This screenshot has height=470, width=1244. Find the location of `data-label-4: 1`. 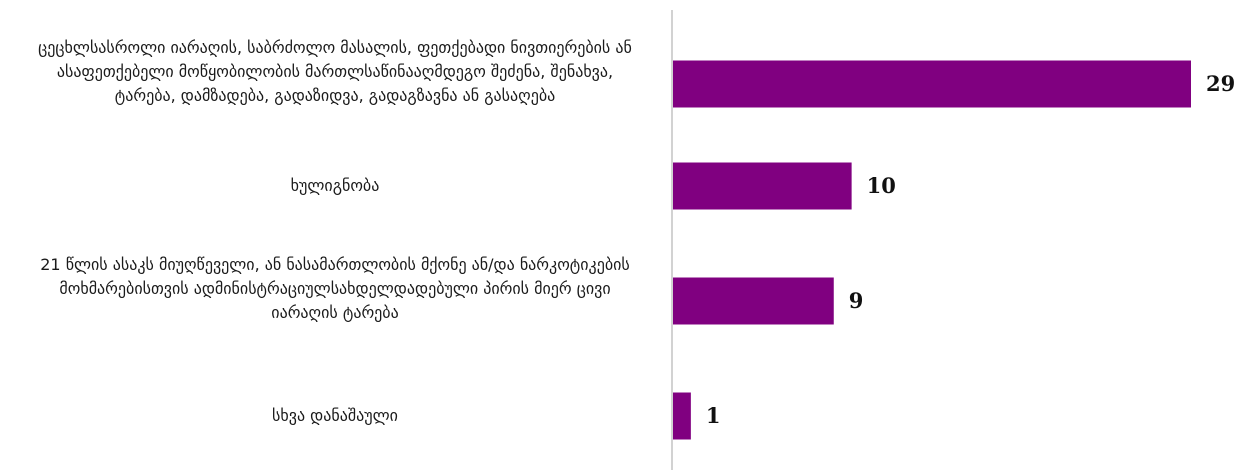

data-label-4: 1 is located at coordinates (713, 415).